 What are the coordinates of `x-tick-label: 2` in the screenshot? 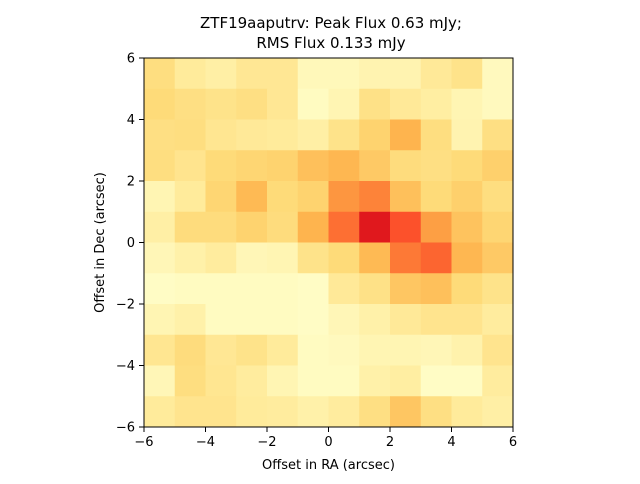 It's located at (390, 442).